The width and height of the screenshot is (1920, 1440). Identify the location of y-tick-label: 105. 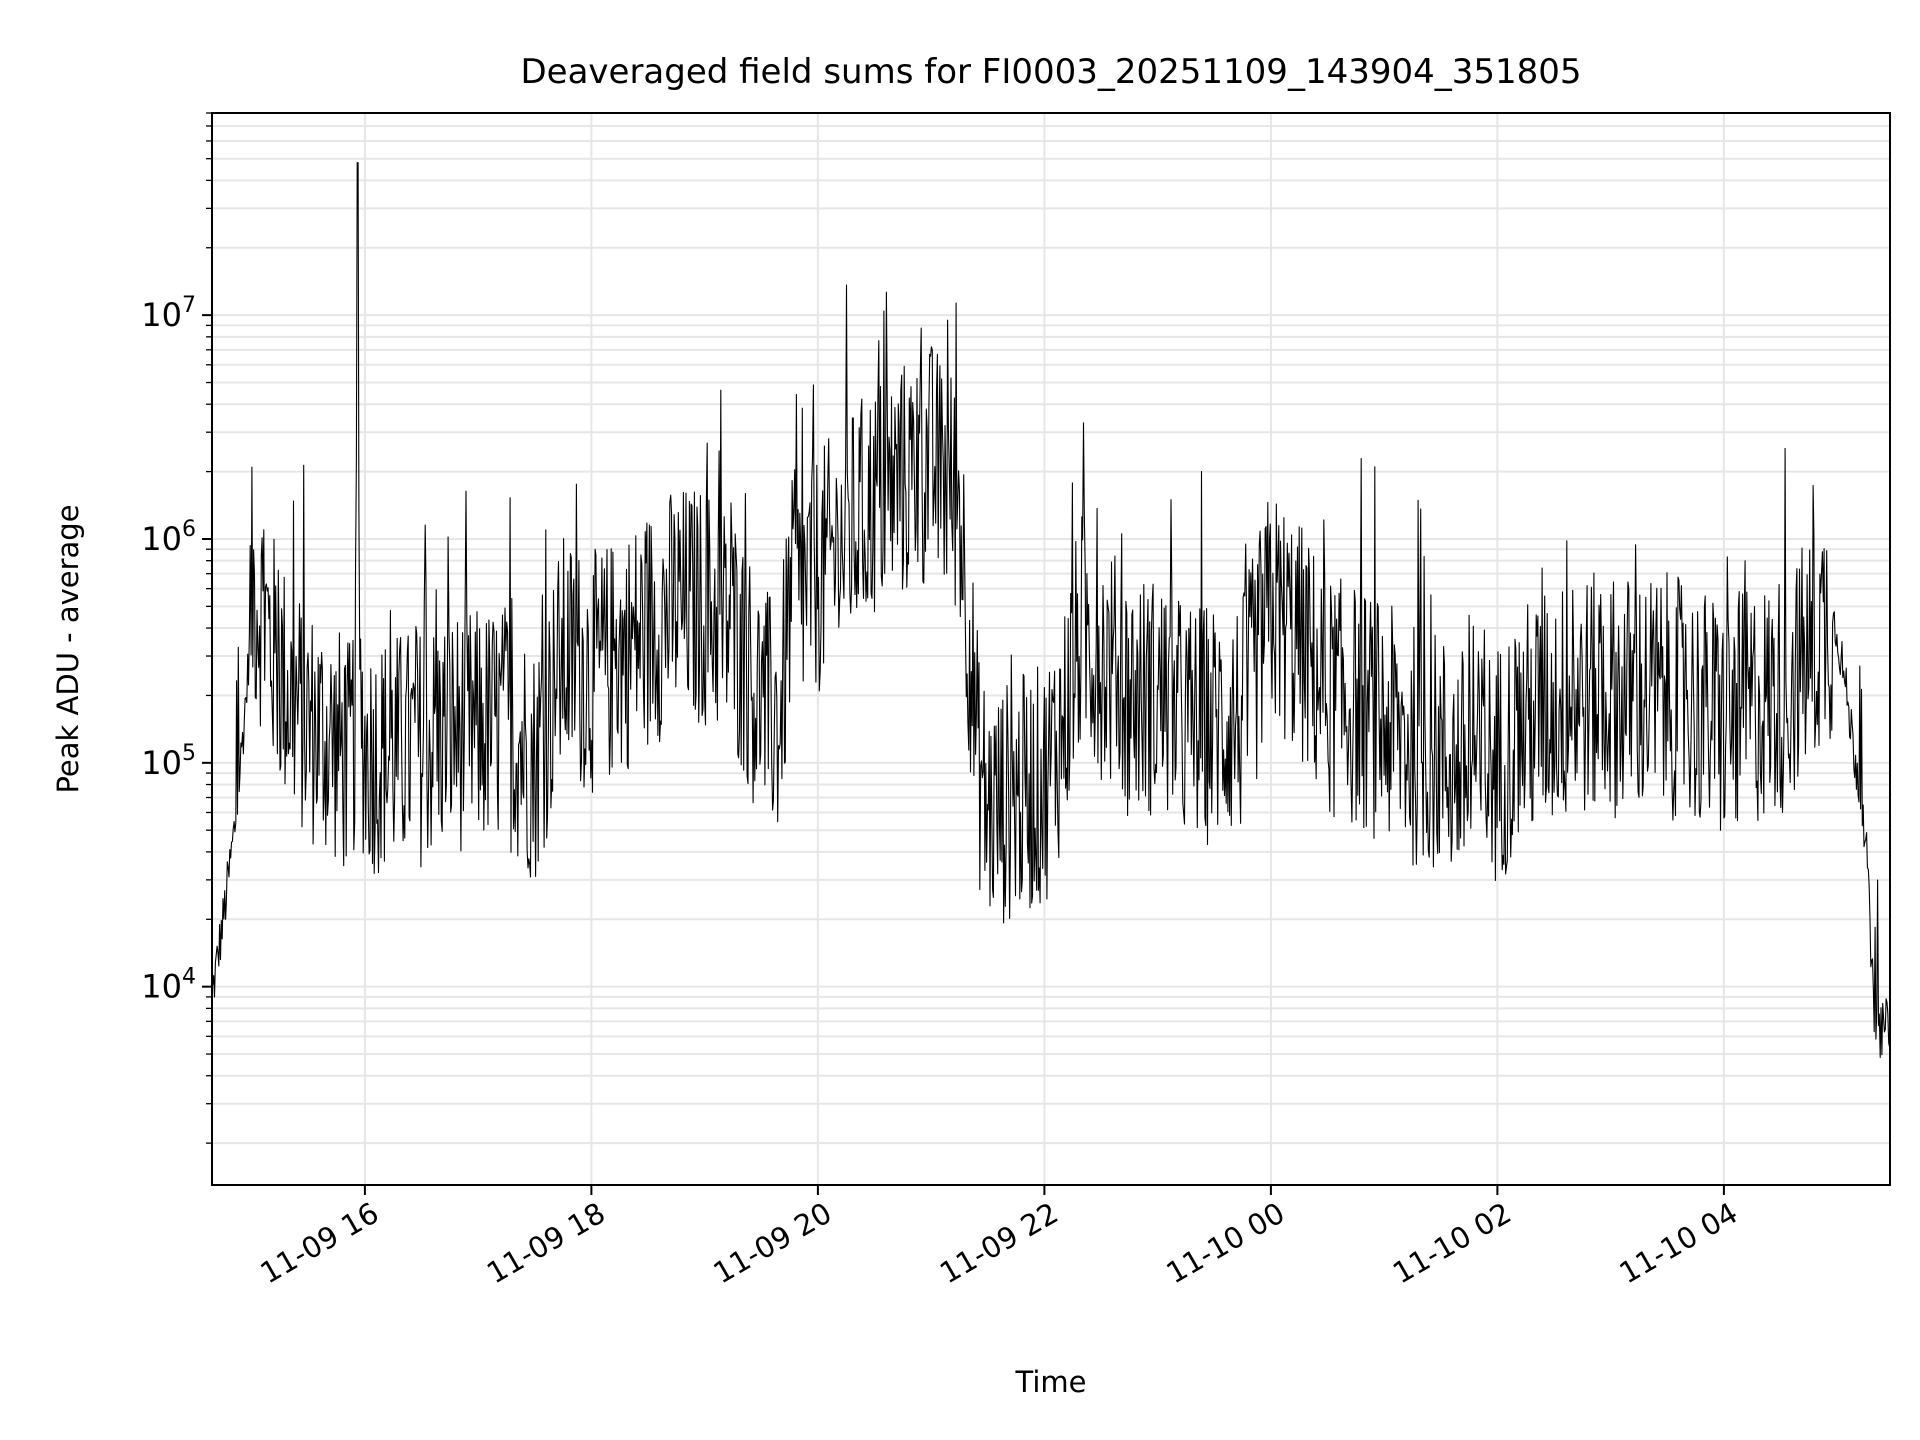
(168, 761).